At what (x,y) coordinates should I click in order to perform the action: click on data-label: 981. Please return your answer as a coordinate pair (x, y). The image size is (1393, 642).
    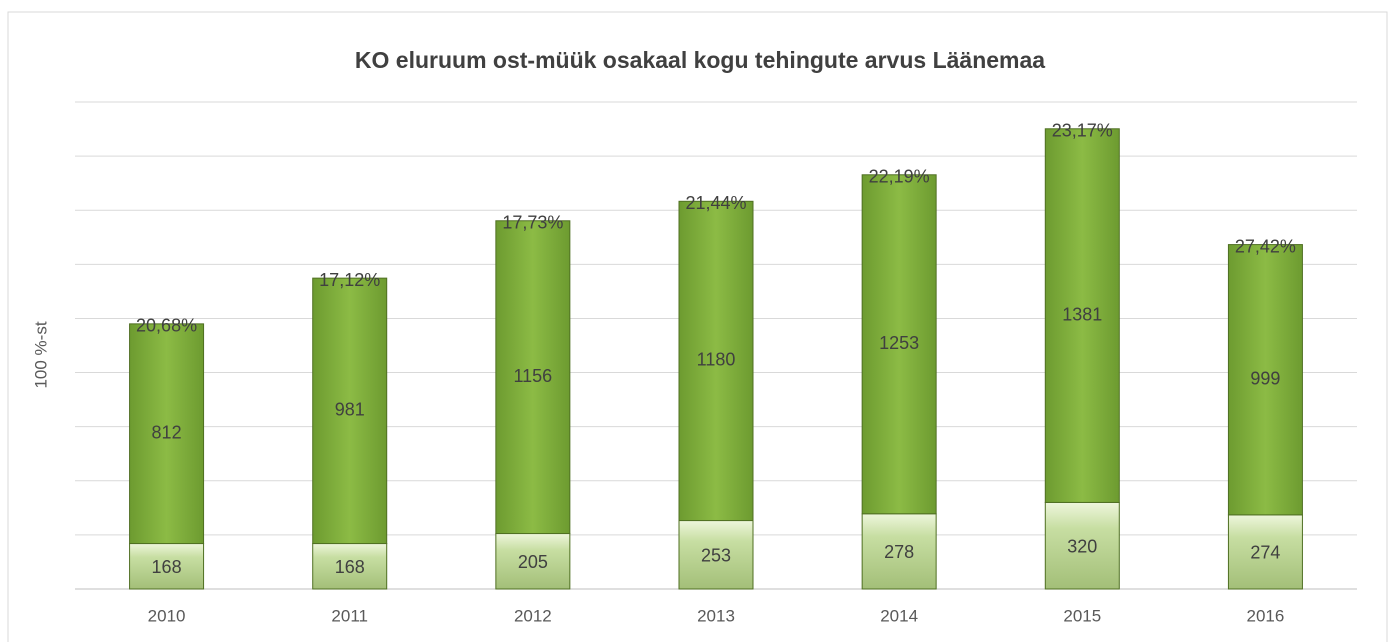
    Looking at the image, I should click on (350, 410).